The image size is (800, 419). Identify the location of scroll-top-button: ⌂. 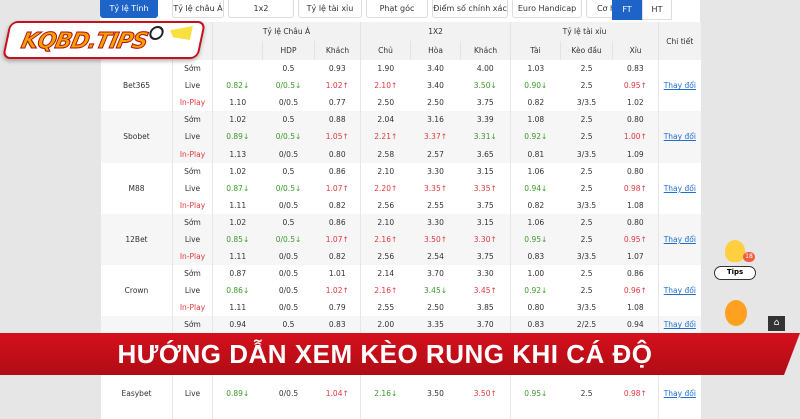
(776, 323).